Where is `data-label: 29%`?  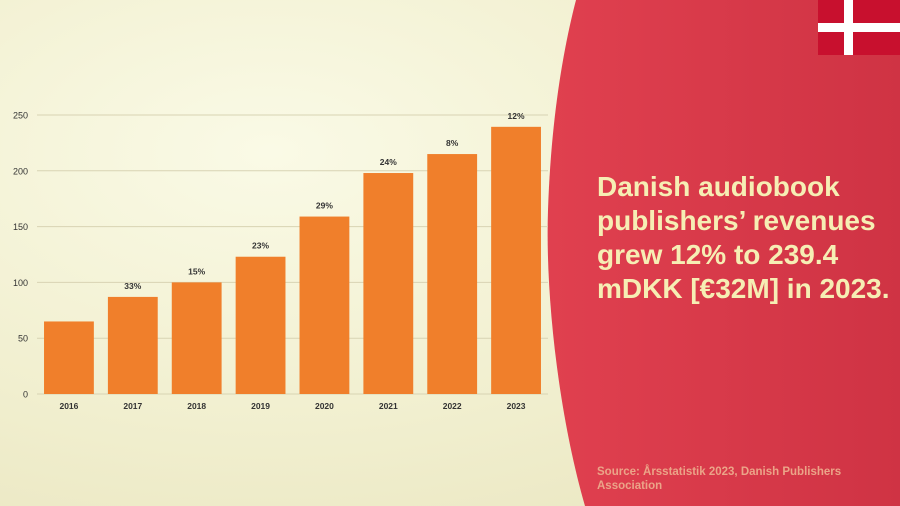 data-label: 29% is located at coordinates (324, 206).